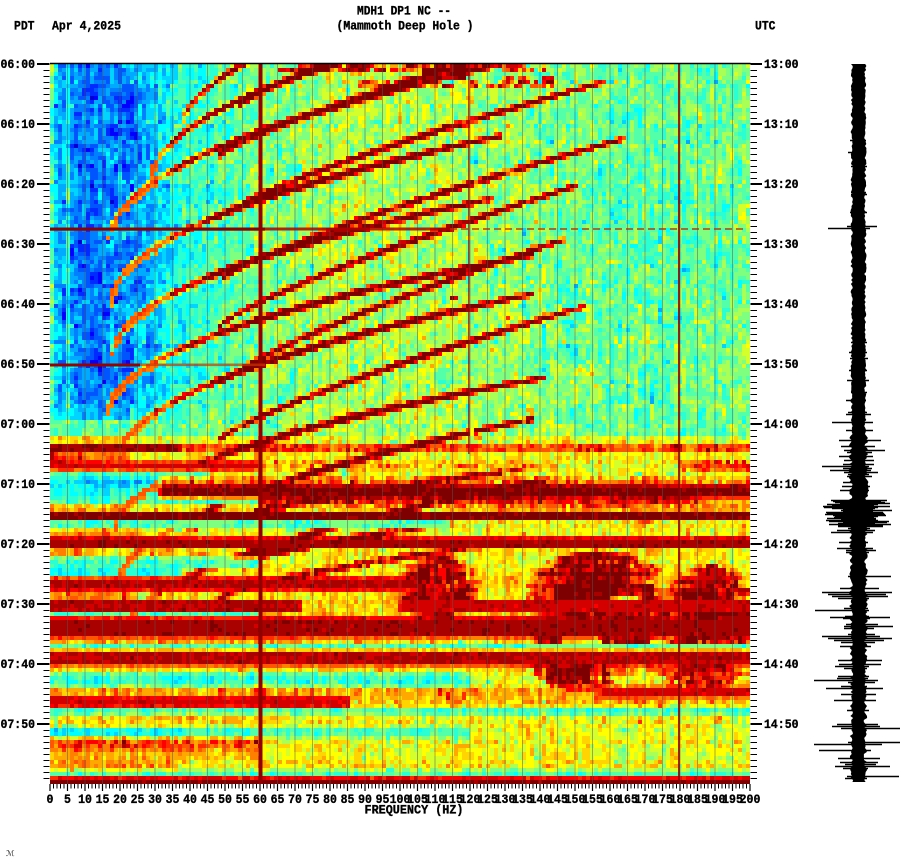 Image resolution: width=902 pixels, height=864 pixels. What do you see at coordinates (610, 799) in the screenshot?
I see `svg-text: 160` at bounding box center [610, 799].